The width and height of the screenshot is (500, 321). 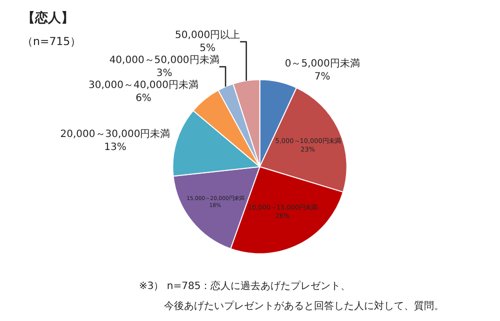 I want to click on slice-label: 50,000円以上, so click(x=207, y=35).